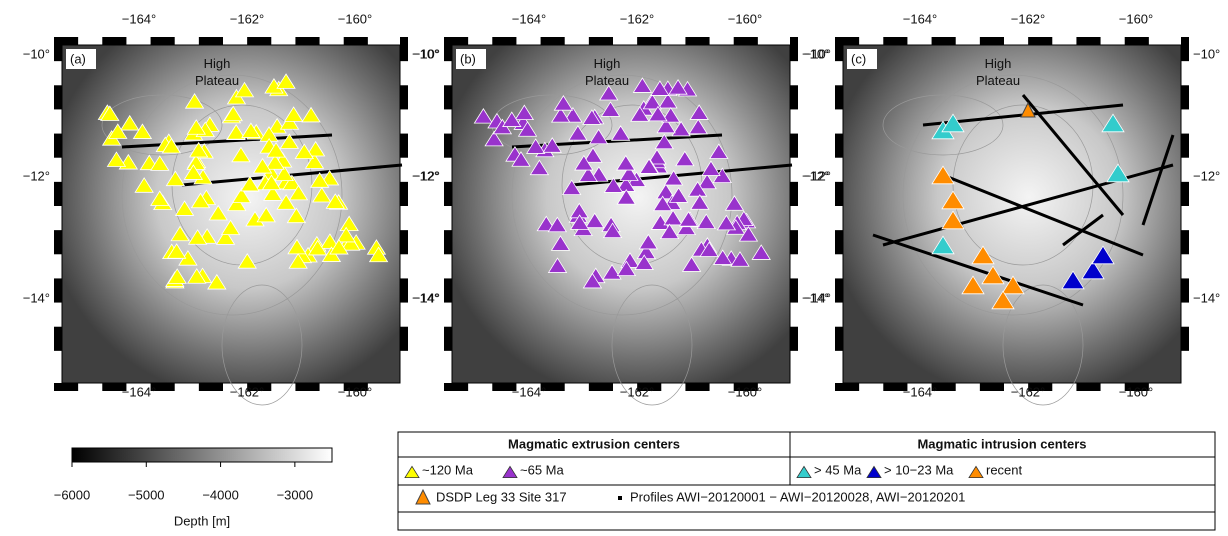 This screenshot has width=1228, height=536. I want to click on lon-tick-label: −160°, so click(745, 18).